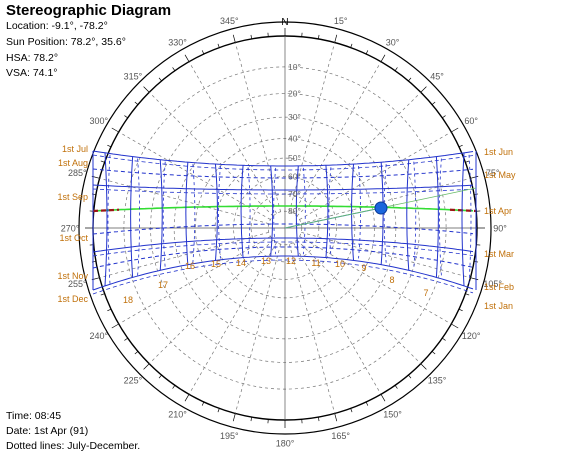  I want to click on month-label-right: 1st May, so click(500, 175).